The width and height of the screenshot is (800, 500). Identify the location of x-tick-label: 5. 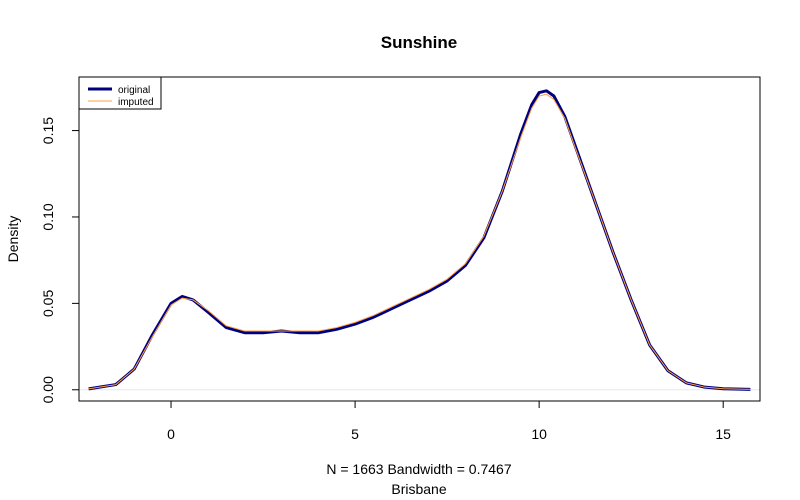
(355, 434).